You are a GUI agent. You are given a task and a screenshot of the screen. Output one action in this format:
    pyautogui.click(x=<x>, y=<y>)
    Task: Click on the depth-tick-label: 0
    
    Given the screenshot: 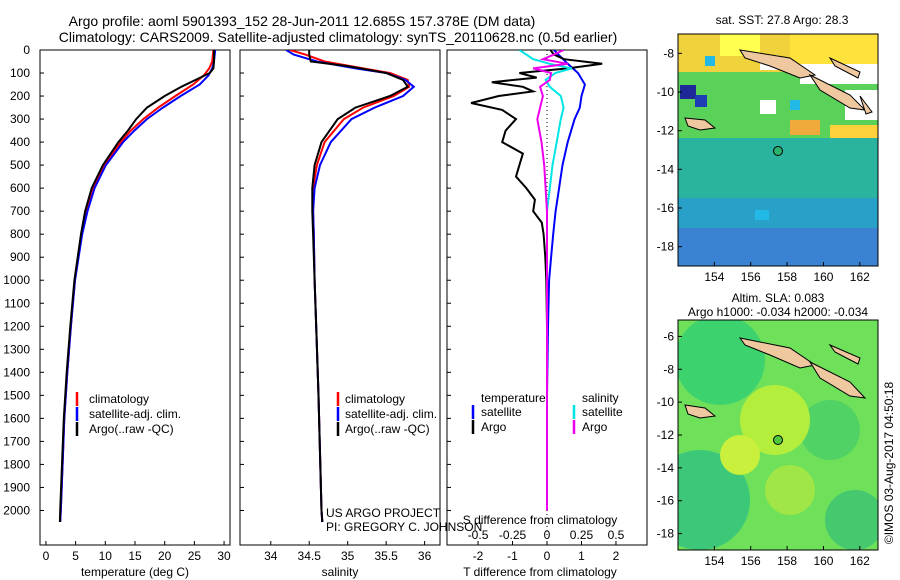 What is the action you would take?
    pyautogui.click(x=26, y=50)
    